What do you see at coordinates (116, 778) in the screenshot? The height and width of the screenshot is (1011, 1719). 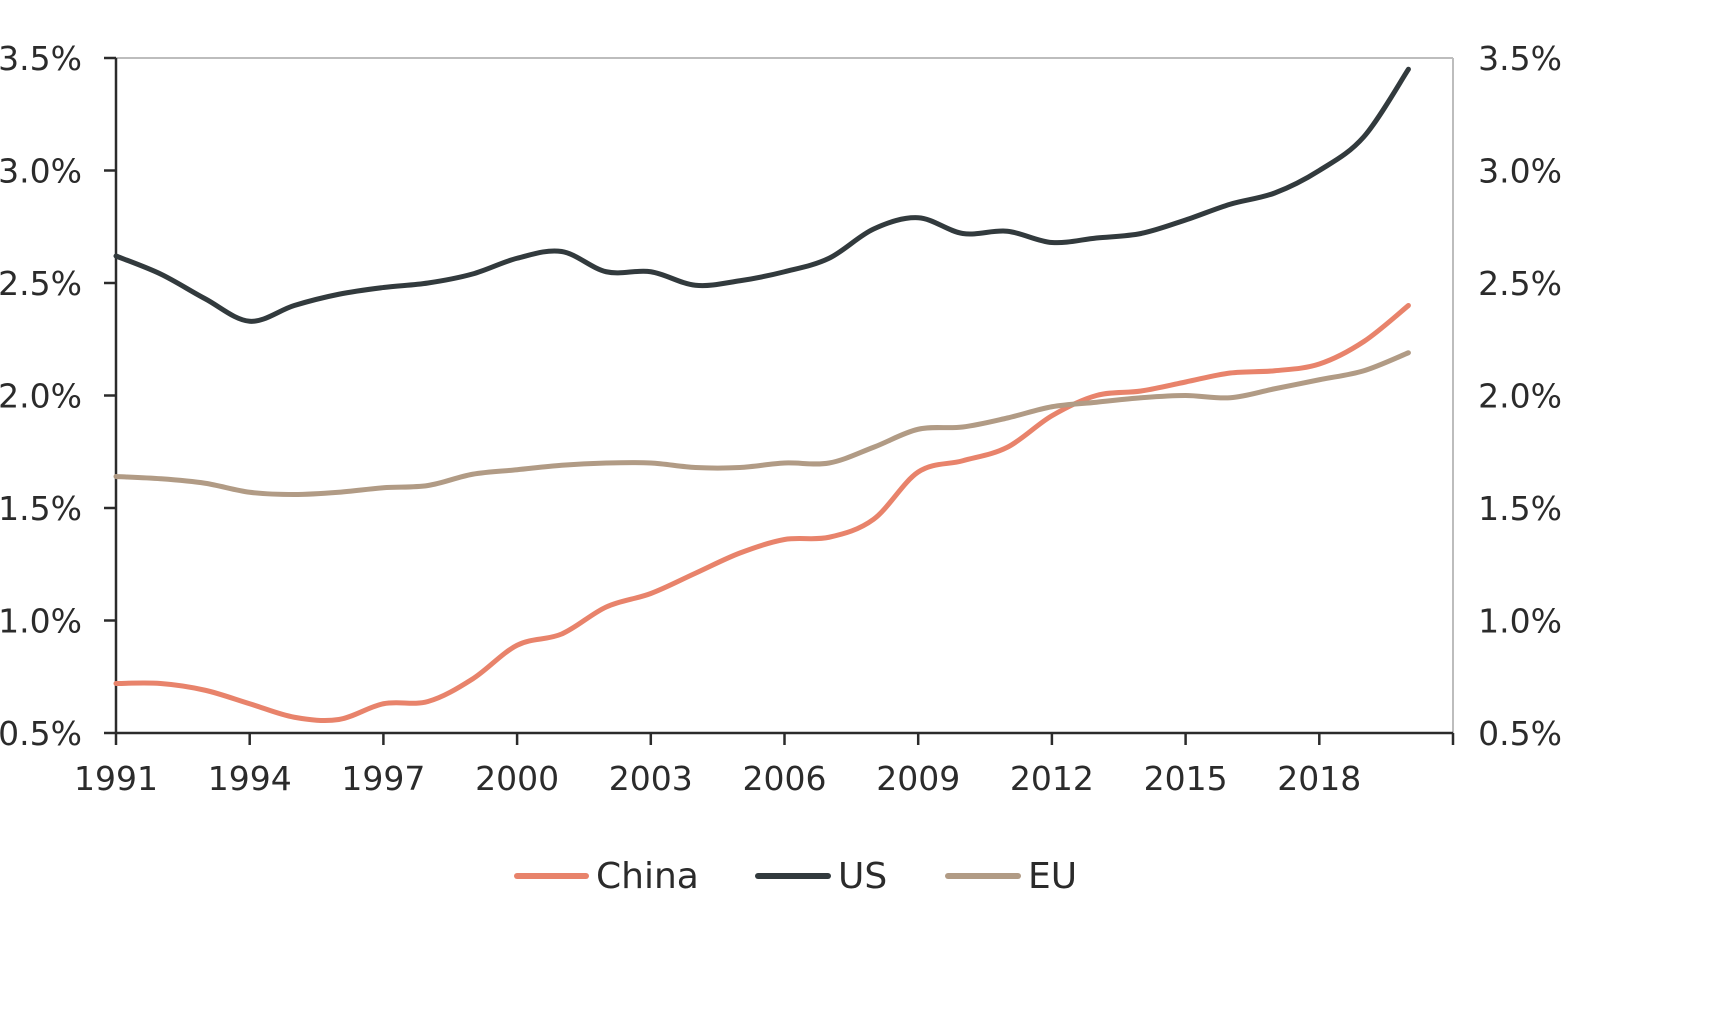 I see `x-tick-label: 1991` at bounding box center [116, 778].